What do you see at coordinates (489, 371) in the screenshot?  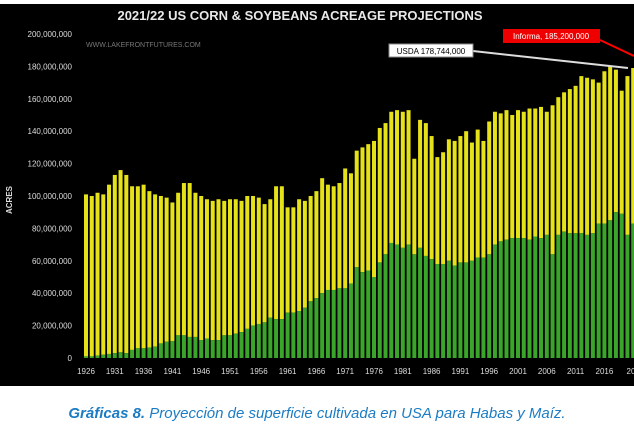 I see `x-tick-label: 1996` at bounding box center [489, 371].